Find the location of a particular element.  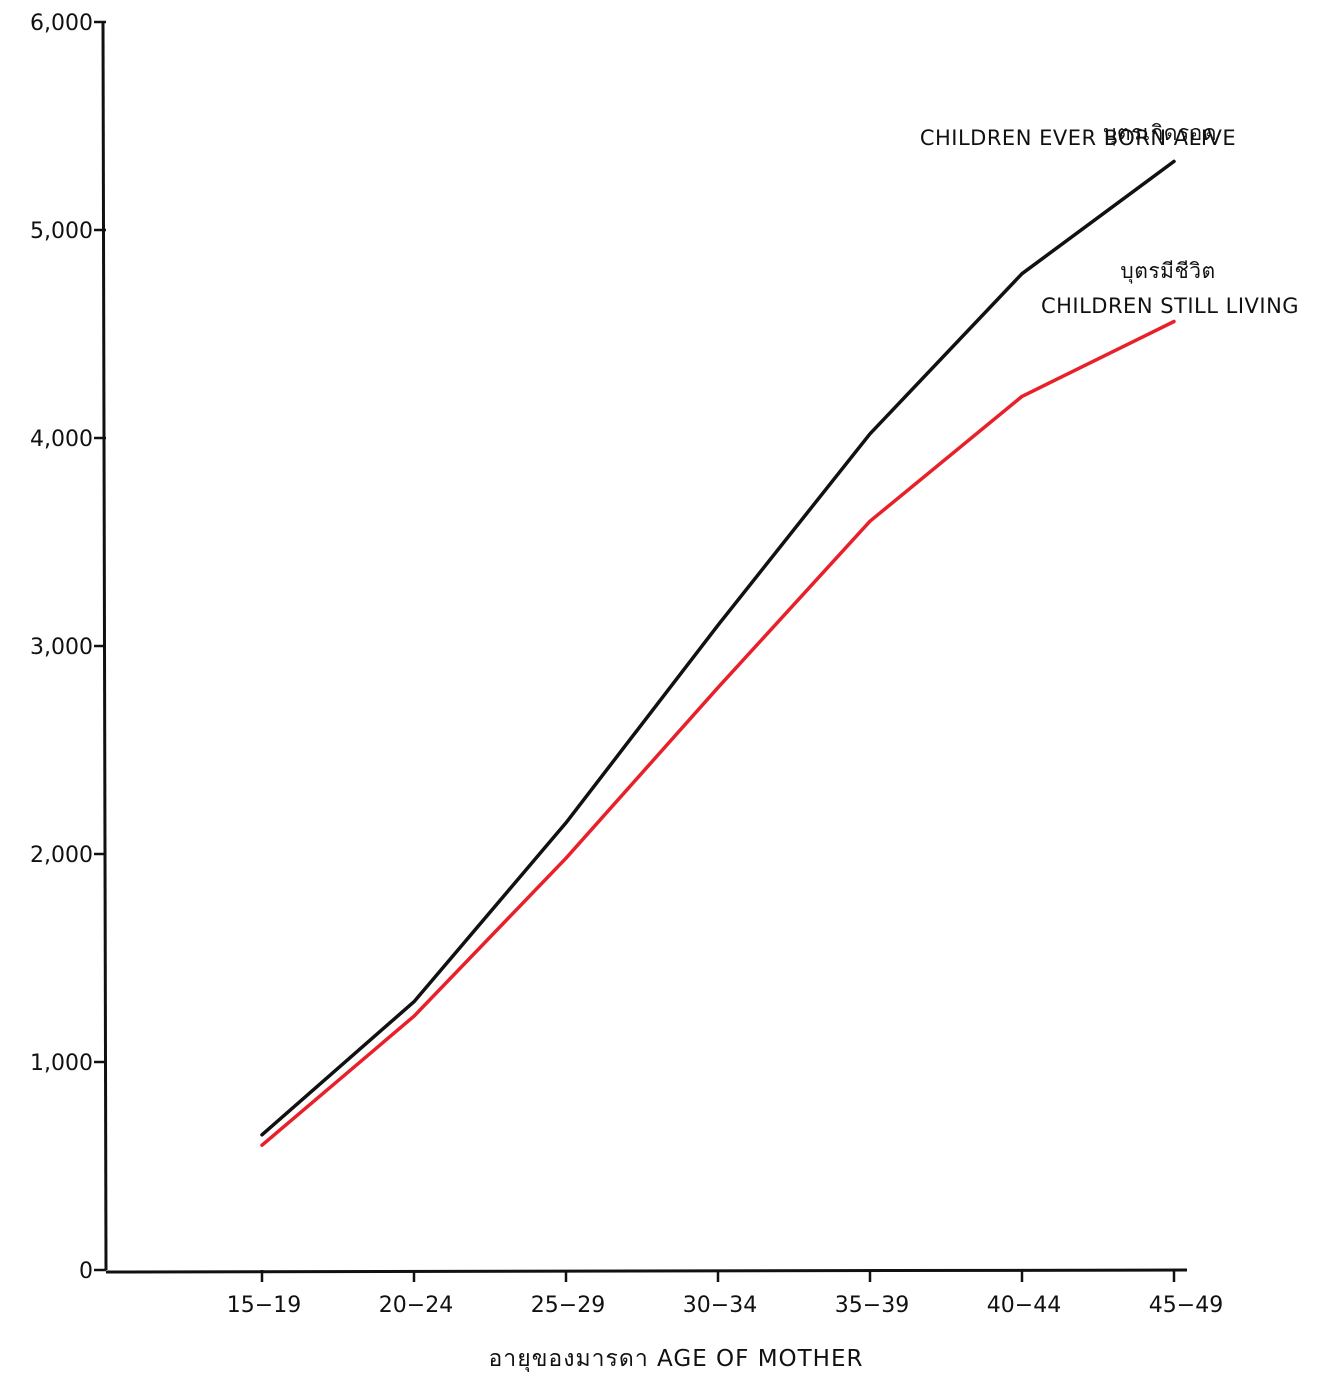

x-axis-title: อายุของมารดา AGE OF MOTHER is located at coordinates (675, 1359).